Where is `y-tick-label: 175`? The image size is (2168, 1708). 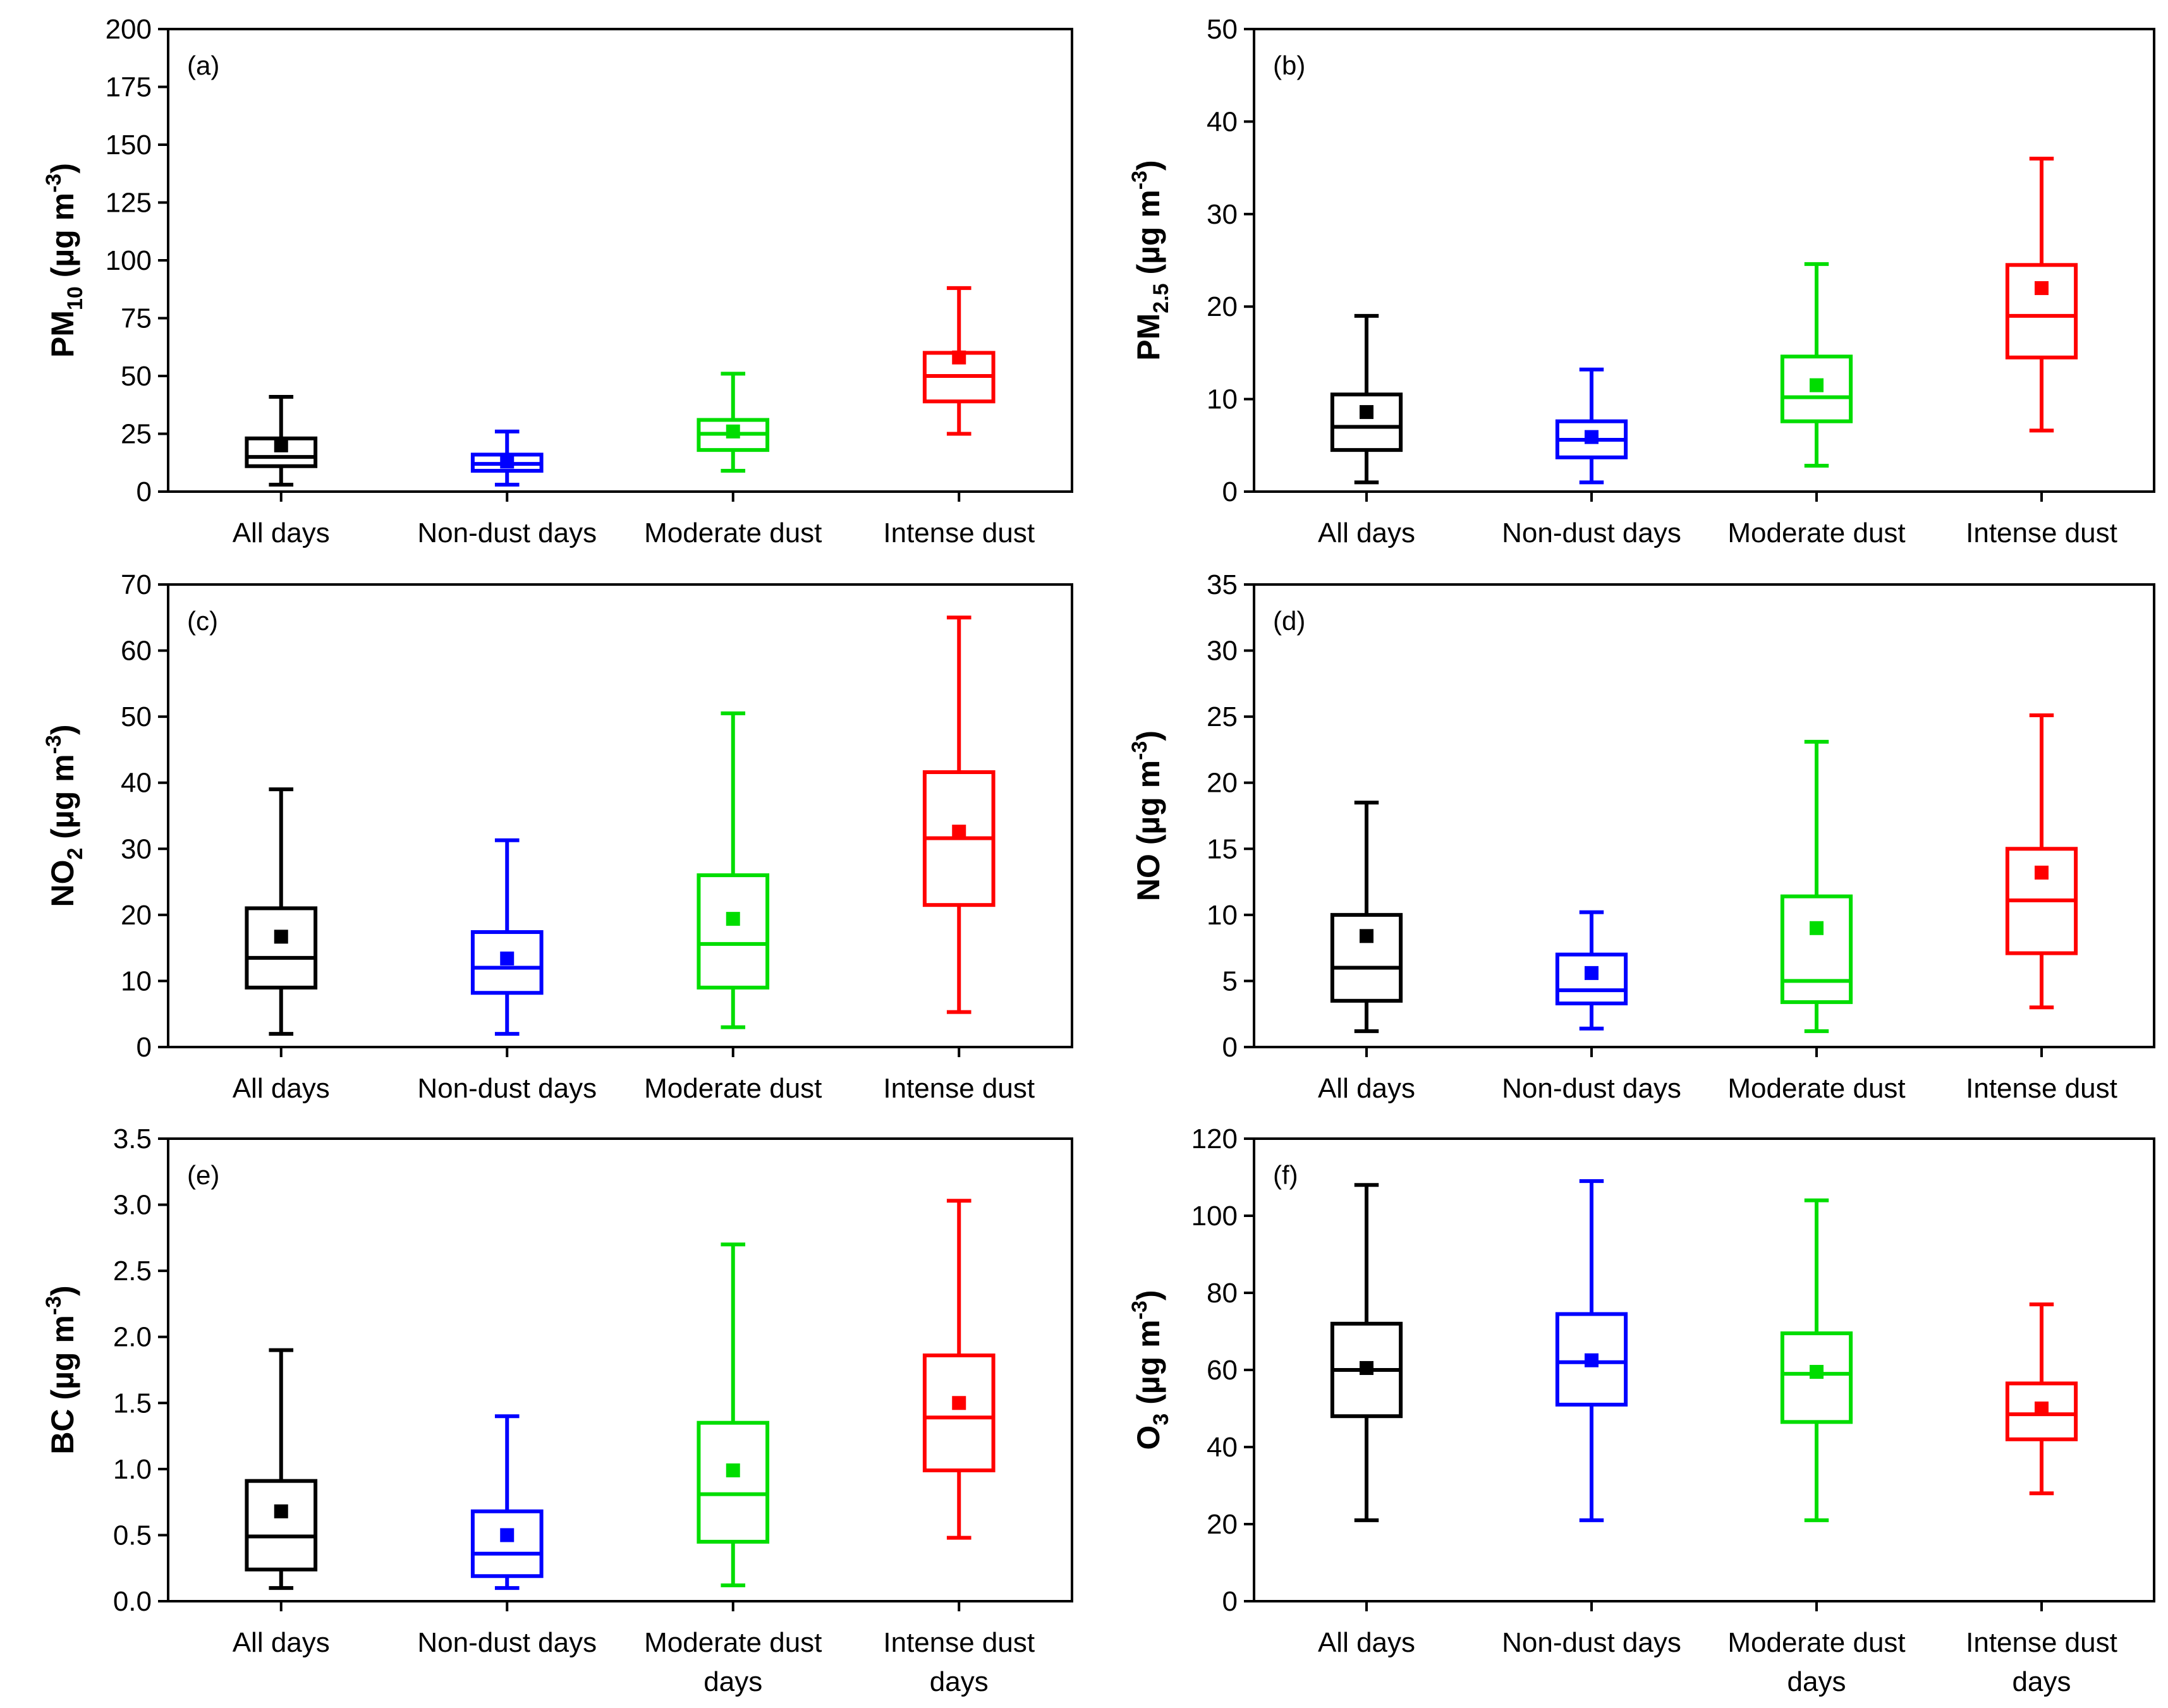
y-tick-label: 175 is located at coordinates (129, 88).